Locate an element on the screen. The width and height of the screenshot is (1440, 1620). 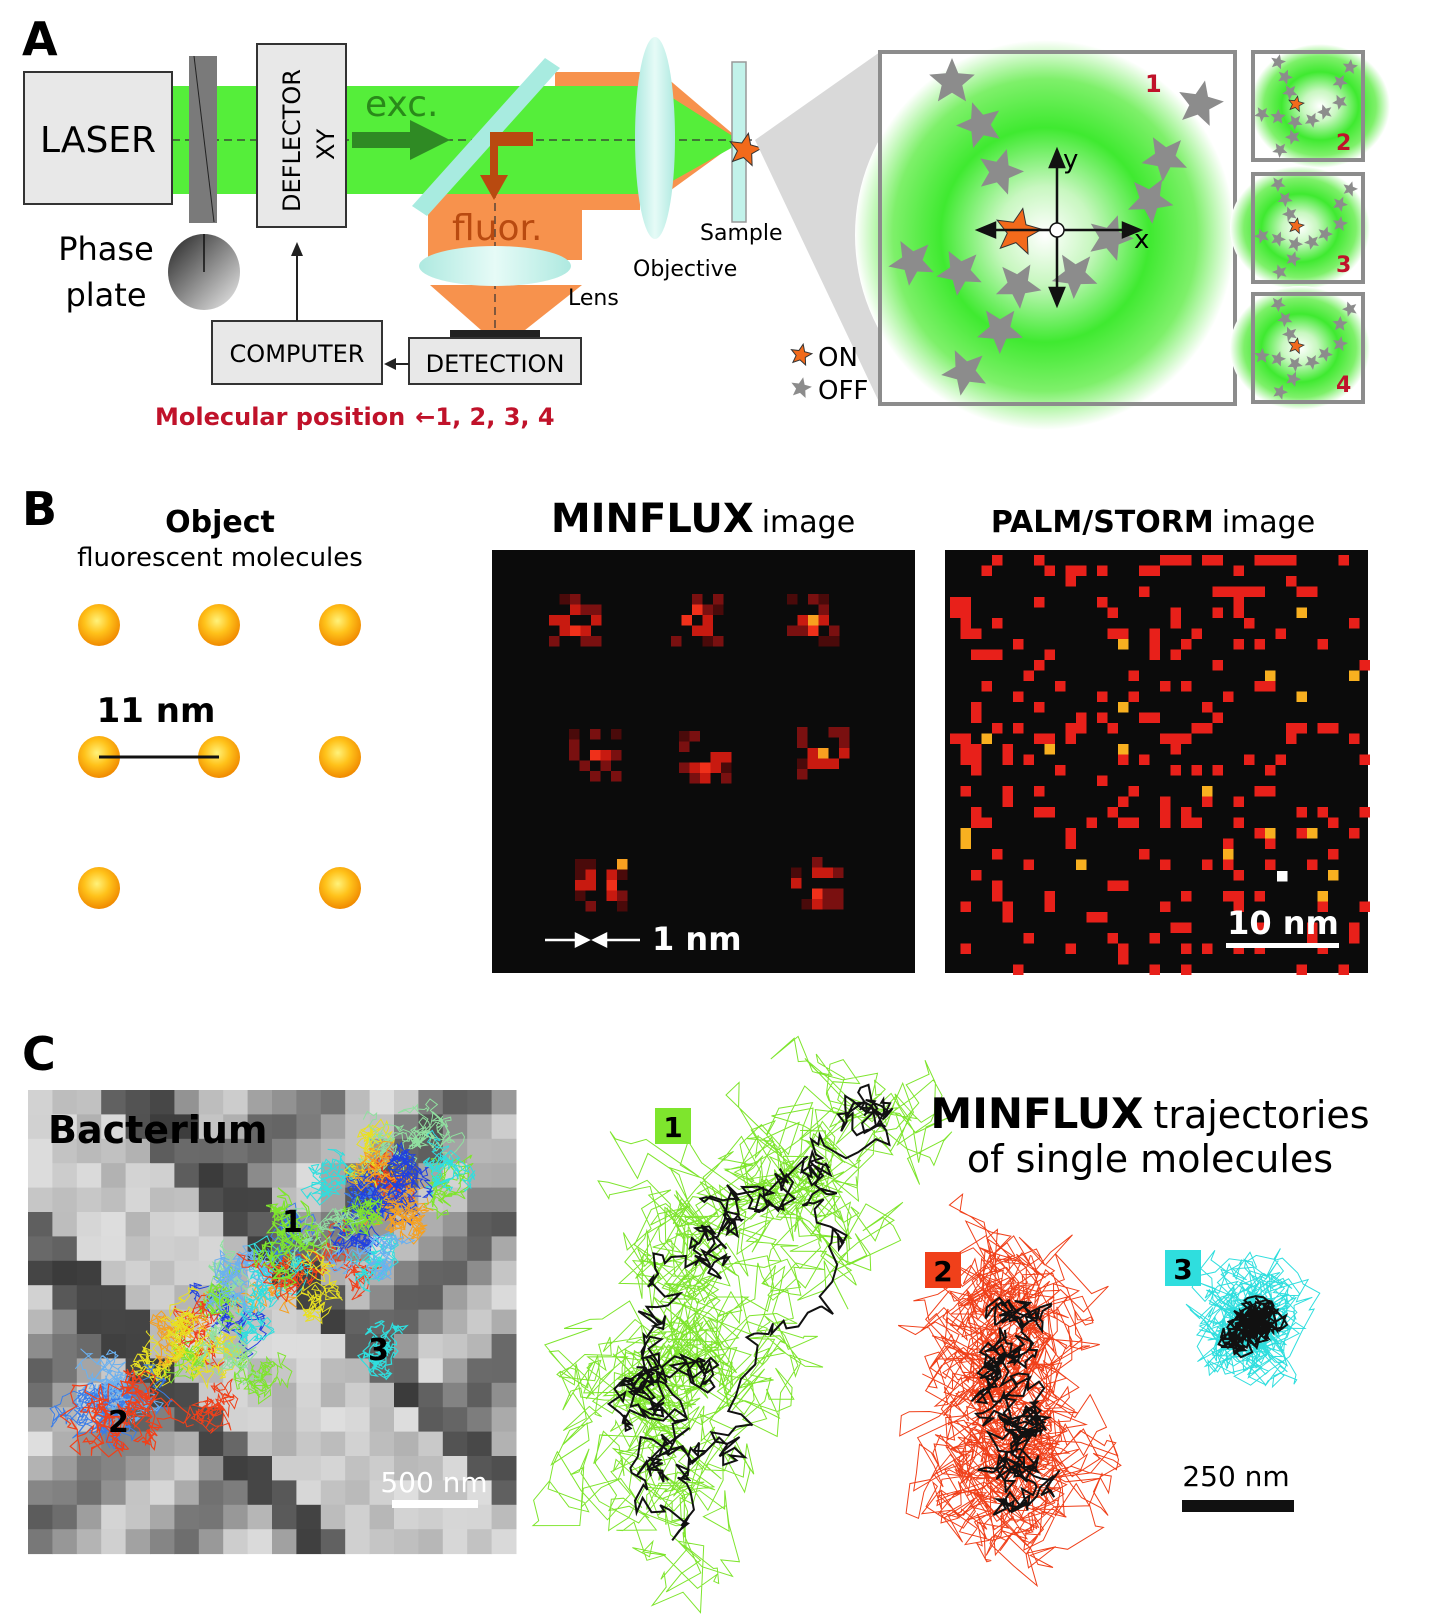
palm-storm-image is located at coordinates (1156, 761).